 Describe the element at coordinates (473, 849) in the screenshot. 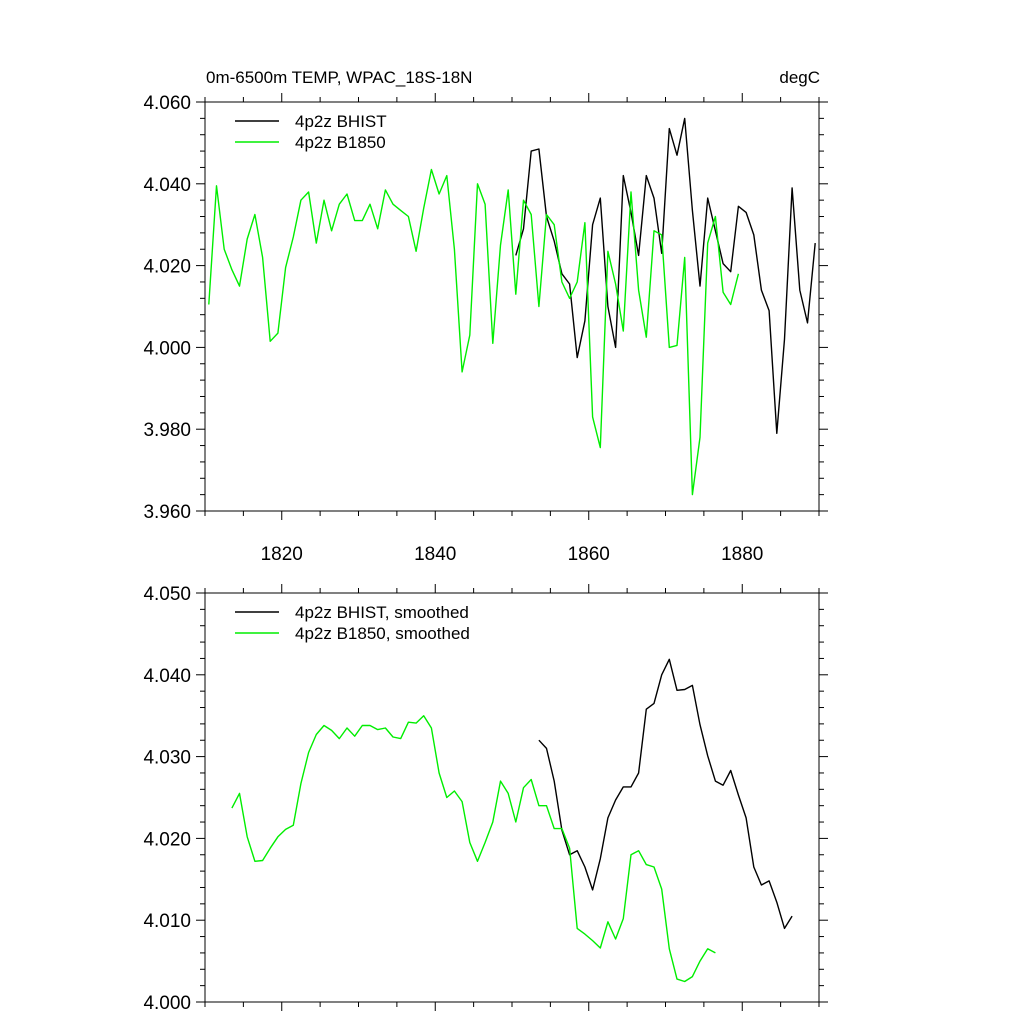

I see `series-line-b1850` at that location.